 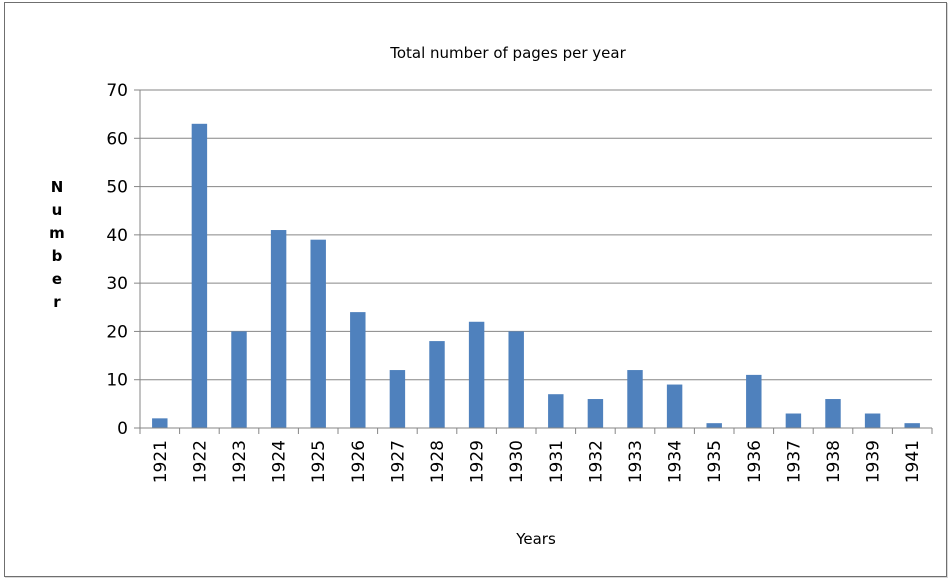 I want to click on x-tick-label: 1929, so click(x=478, y=461).